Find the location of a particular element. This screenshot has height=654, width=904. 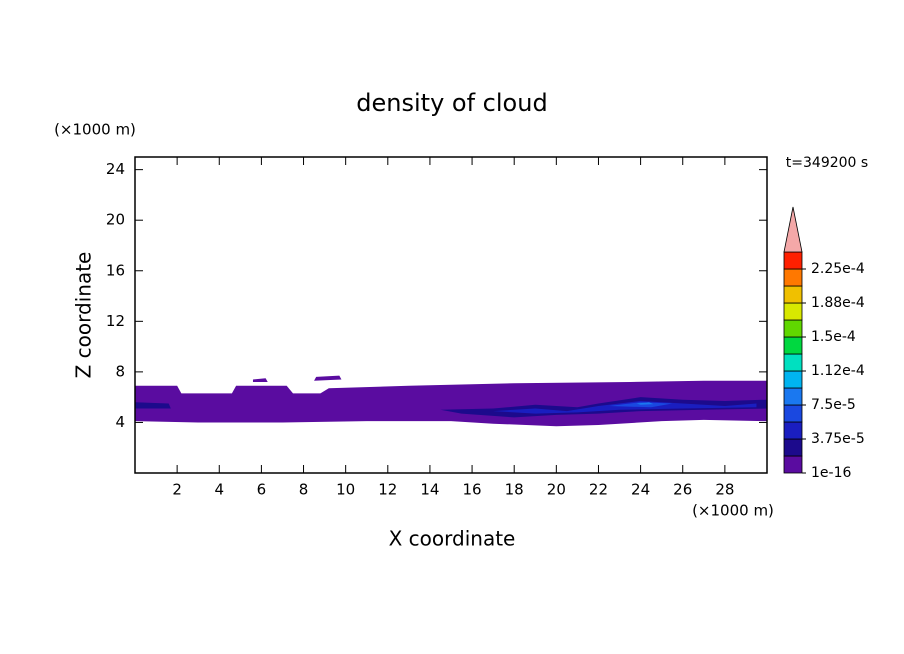

colorbar-label: 3.75e-5 is located at coordinates (838, 439).